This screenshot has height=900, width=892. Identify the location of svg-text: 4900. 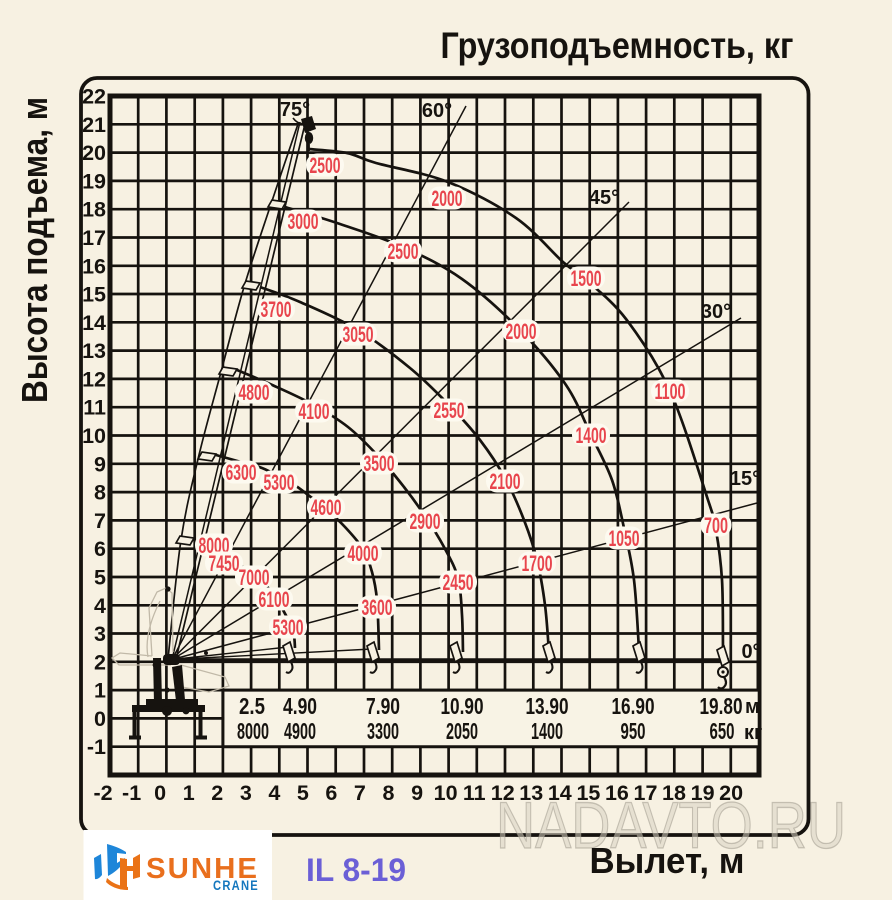
(300, 731).